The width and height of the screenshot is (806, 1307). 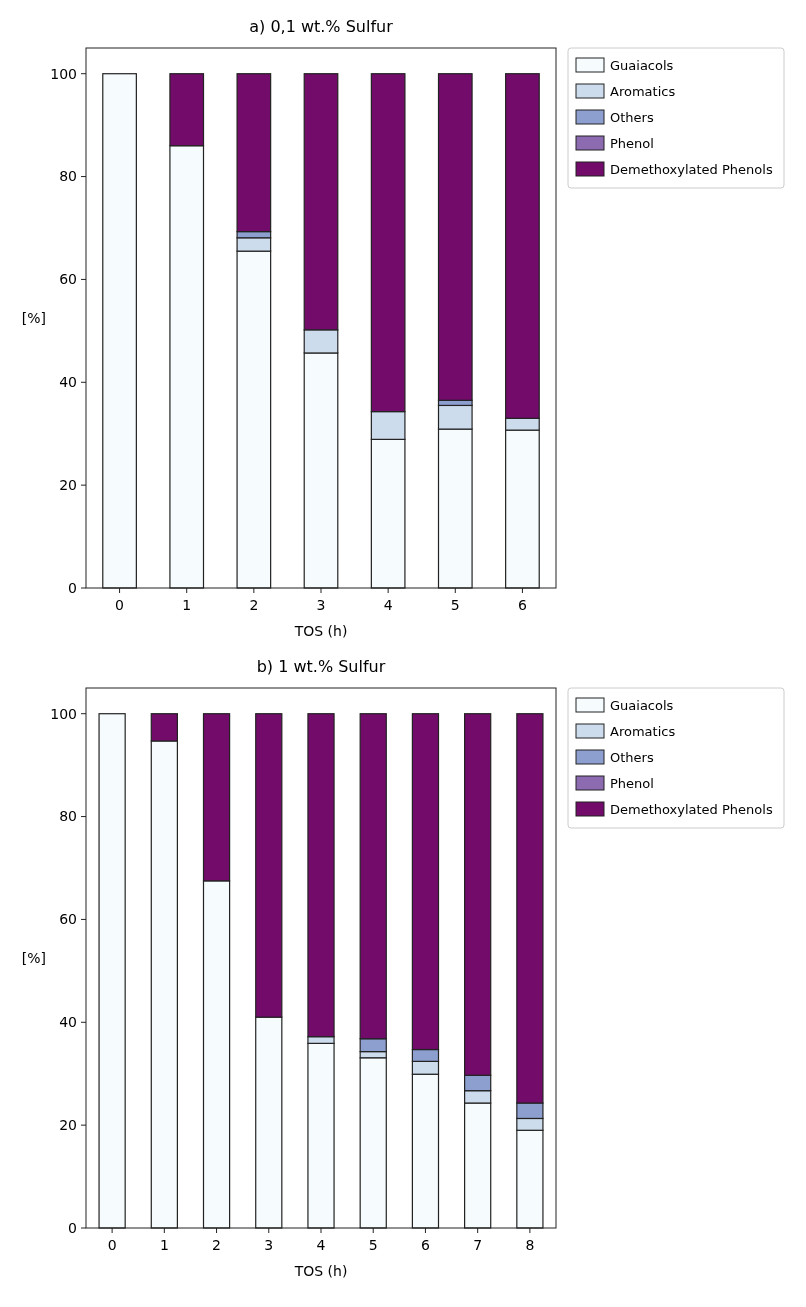 What do you see at coordinates (321, 26) in the screenshot?
I see `chart-title: a) 0,1 wt.% Sulfur` at bounding box center [321, 26].